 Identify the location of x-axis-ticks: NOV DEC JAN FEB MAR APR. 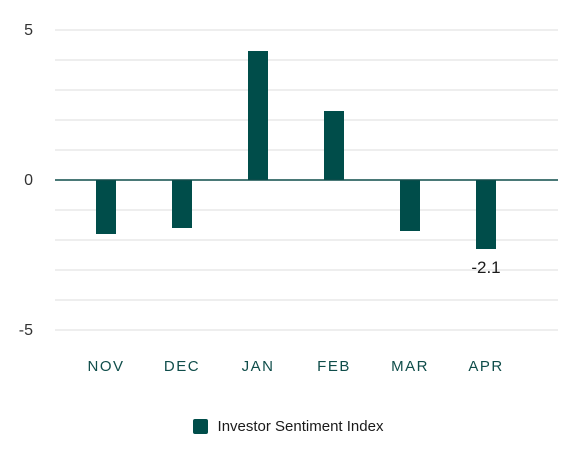
(295, 366).